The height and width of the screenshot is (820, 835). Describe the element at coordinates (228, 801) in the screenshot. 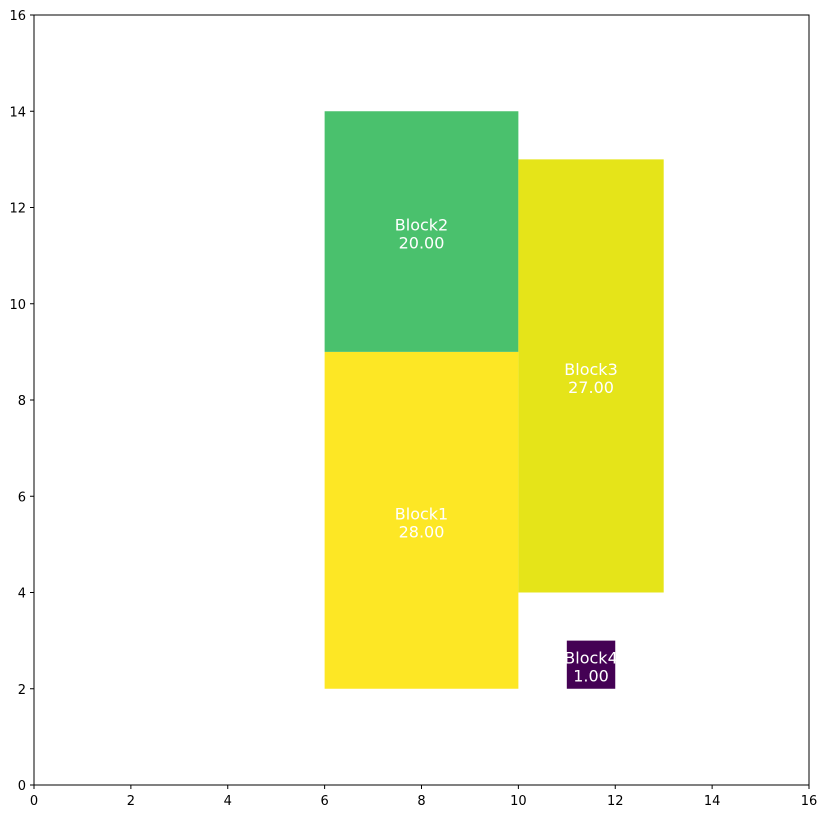

I see `x-tick-label: 4` at that location.